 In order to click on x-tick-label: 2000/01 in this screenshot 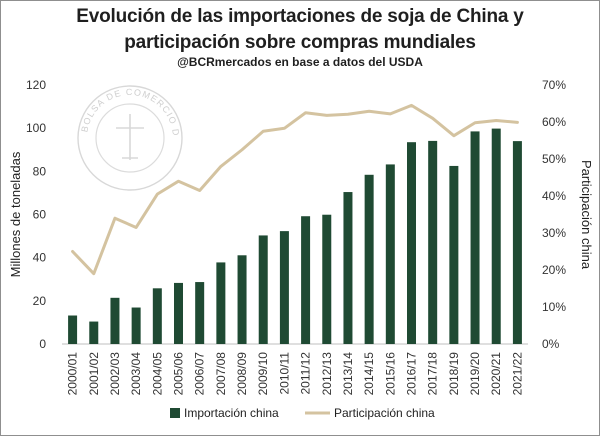, I will do `click(73, 374)`.